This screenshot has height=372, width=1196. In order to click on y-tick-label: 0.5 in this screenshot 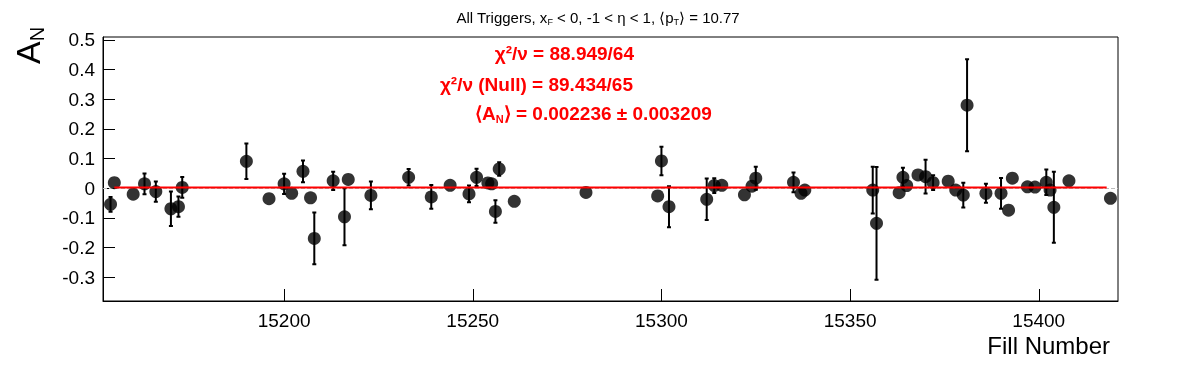, I will do `click(81, 40)`.